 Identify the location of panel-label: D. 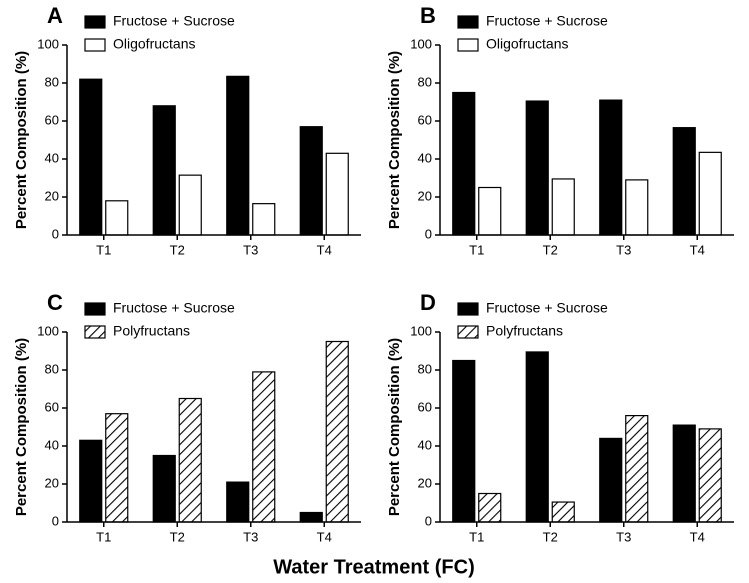
(428, 302).